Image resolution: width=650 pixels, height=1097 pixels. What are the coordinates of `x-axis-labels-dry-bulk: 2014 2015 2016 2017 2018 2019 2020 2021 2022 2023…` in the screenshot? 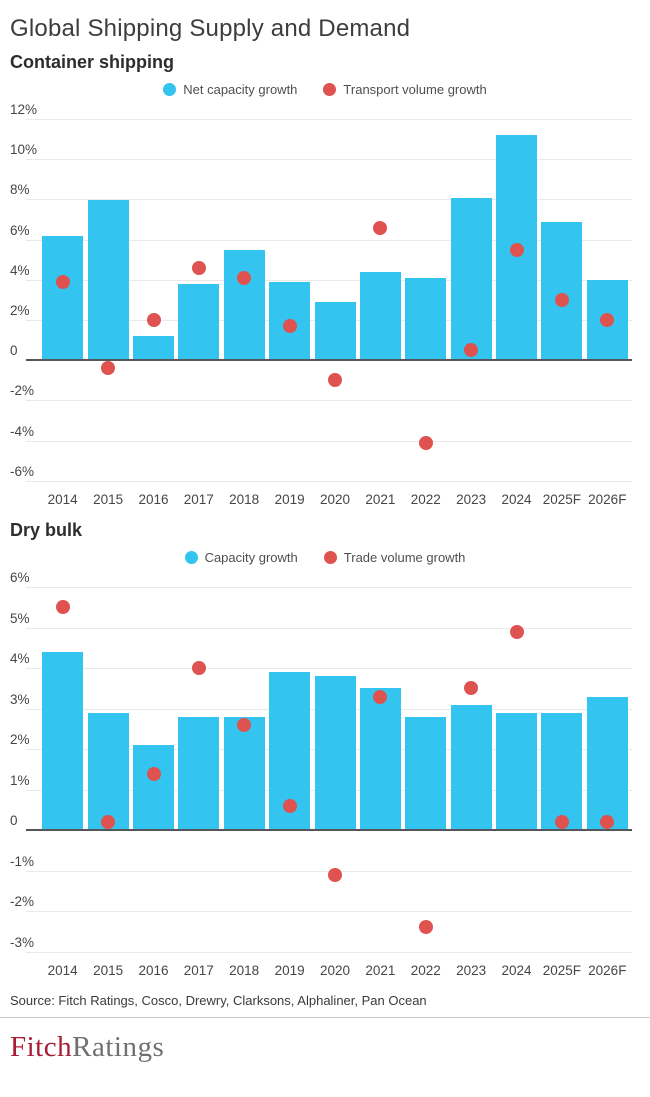 It's located at (325, 971).